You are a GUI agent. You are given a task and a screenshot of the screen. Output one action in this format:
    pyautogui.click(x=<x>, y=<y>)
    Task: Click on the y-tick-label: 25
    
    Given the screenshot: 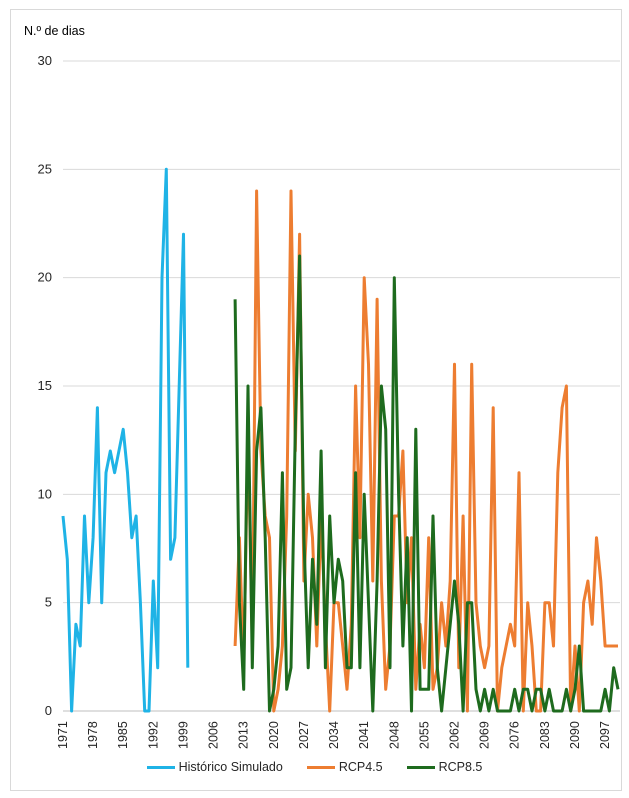 What is the action you would take?
    pyautogui.click(x=45, y=168)
    